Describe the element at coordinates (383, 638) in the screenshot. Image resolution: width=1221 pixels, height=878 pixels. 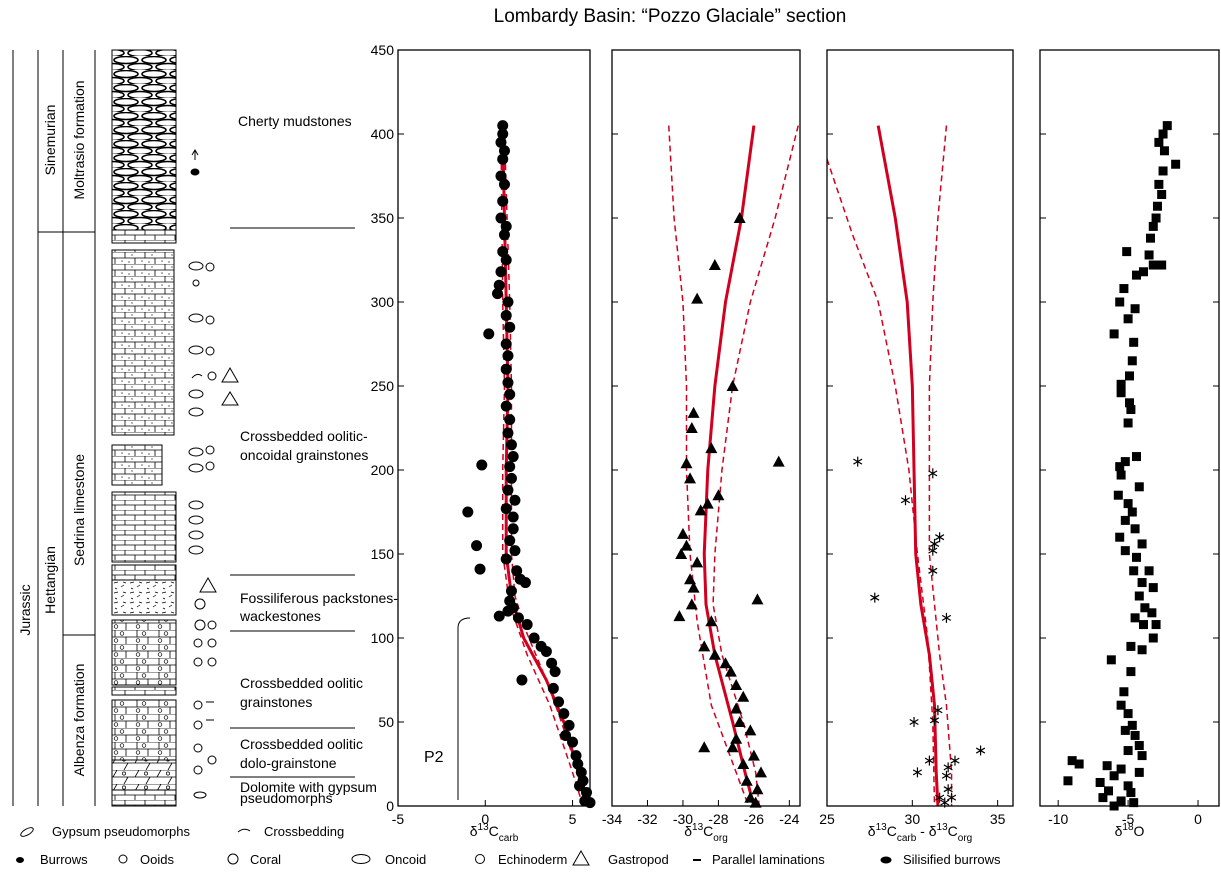
I see `y-tick-label: 100` at that location.